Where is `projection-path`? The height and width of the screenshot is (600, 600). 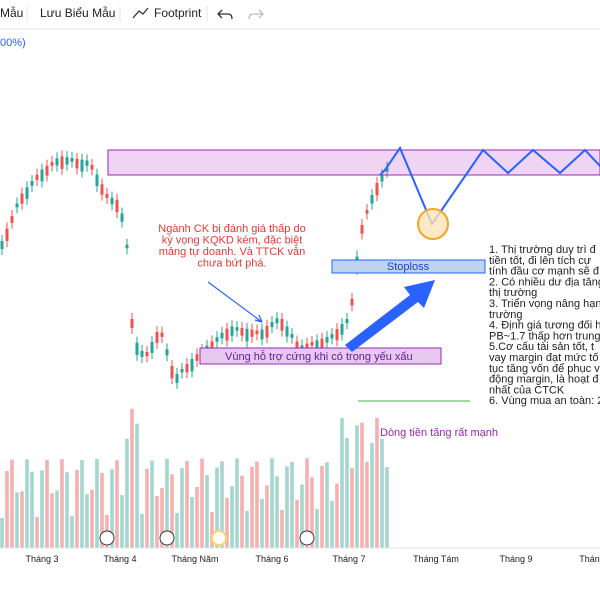
projection-path is located at coordinates (489, 186).